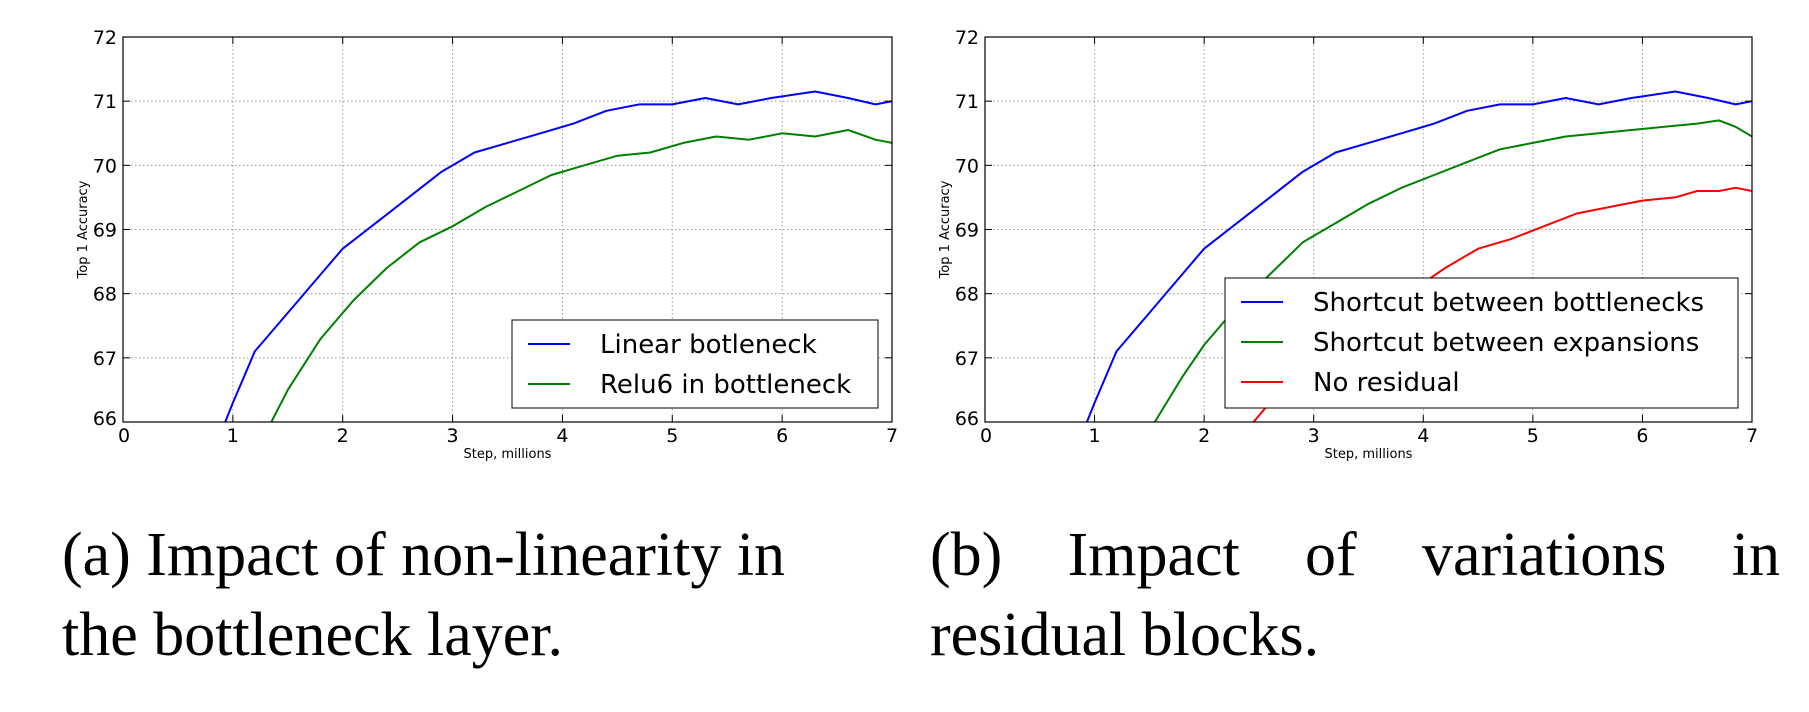 Image resolution: width=1809 pixels, height=712 pixels. Describe the element at coordinates (725, 385) in the screenshot. I see `legend-label: Relu6 in bottleneck` at that location.